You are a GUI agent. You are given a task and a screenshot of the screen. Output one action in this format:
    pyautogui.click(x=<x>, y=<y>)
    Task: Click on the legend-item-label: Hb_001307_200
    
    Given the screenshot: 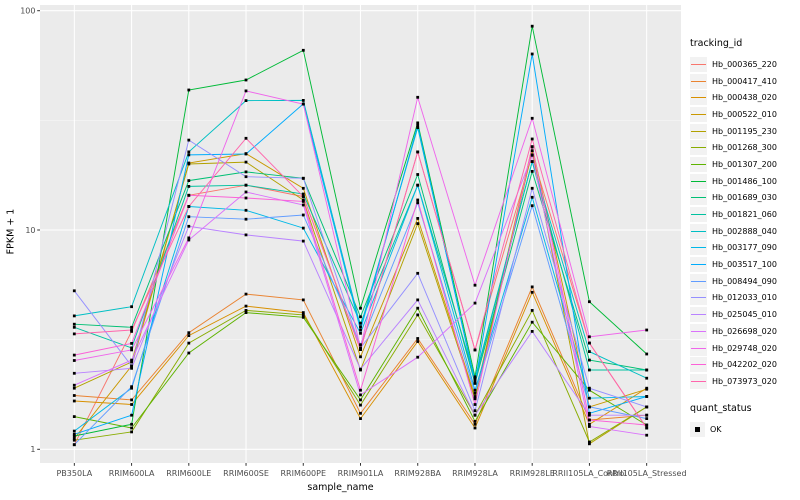 What is the action you would take?
    pyautogui.click(x=744, y=164)
    